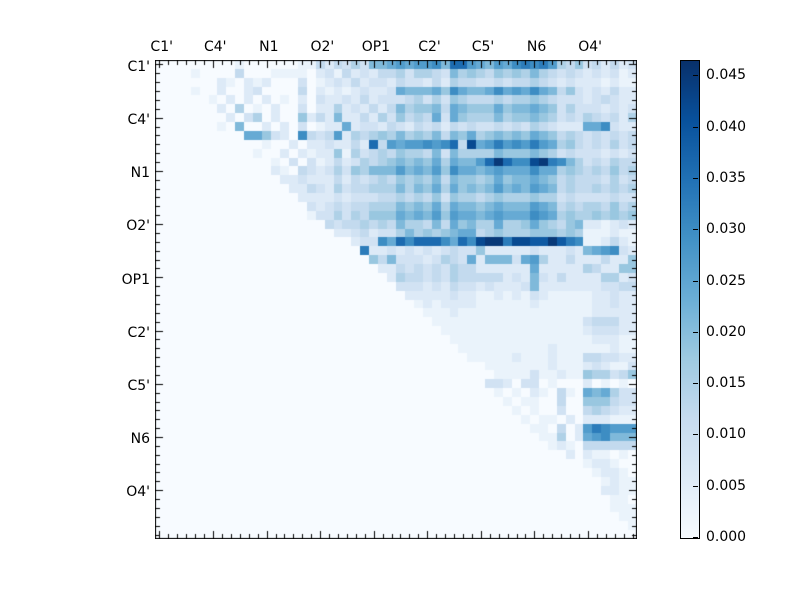  Describe the element at coordinates (726, 332) in the screenshot. I see `colorbar-tick-label-4: 0.020` at that location.